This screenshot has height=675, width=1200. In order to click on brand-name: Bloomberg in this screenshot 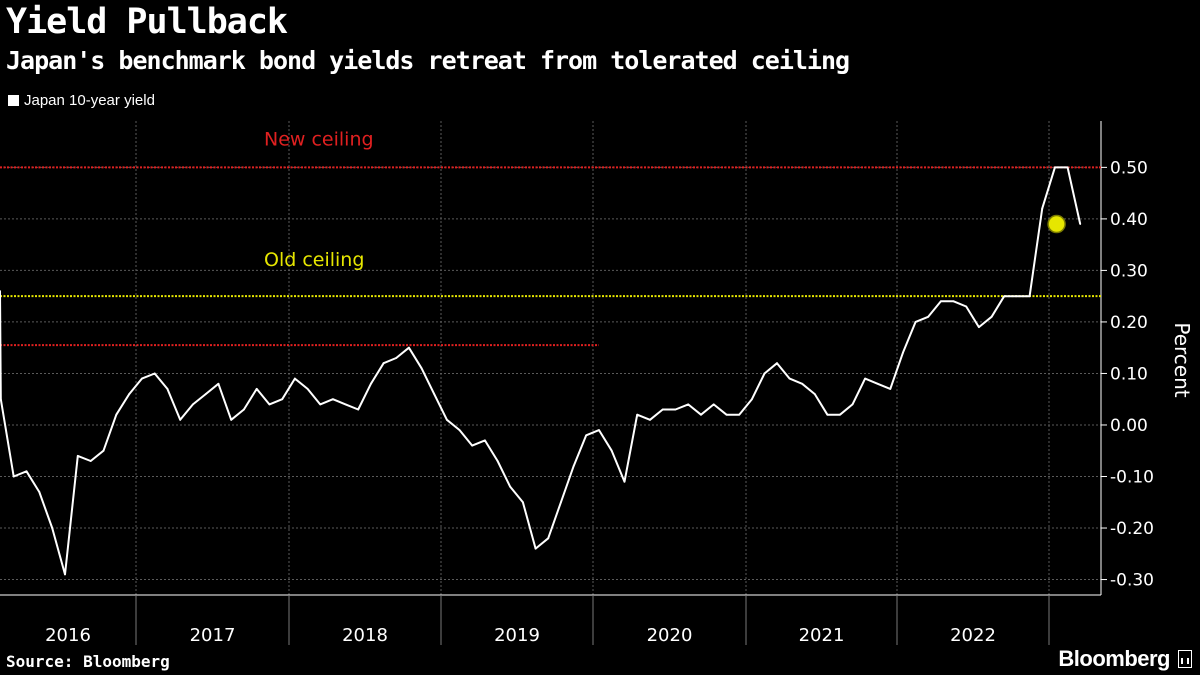, I will do `click(1114, 658)`.